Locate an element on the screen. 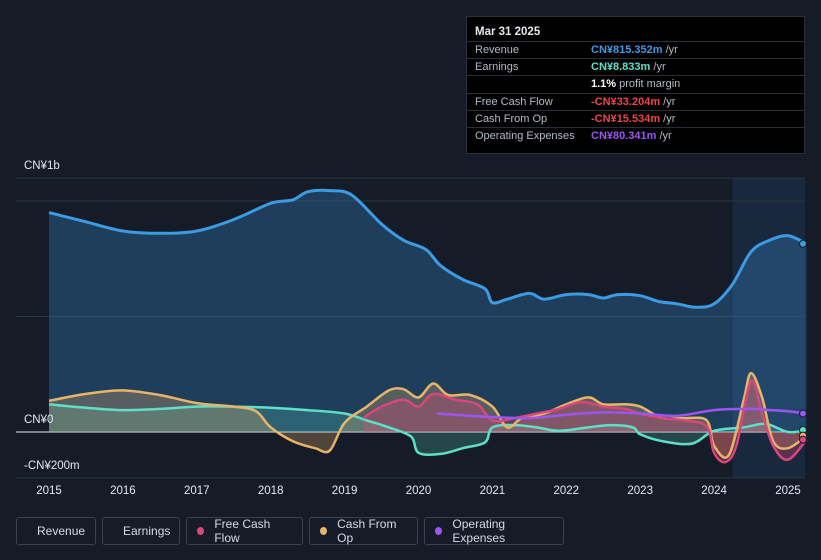 The width and height of the screenshot is (821, 560). x-axis-label: 2022 is located at coordinates (566, 491).